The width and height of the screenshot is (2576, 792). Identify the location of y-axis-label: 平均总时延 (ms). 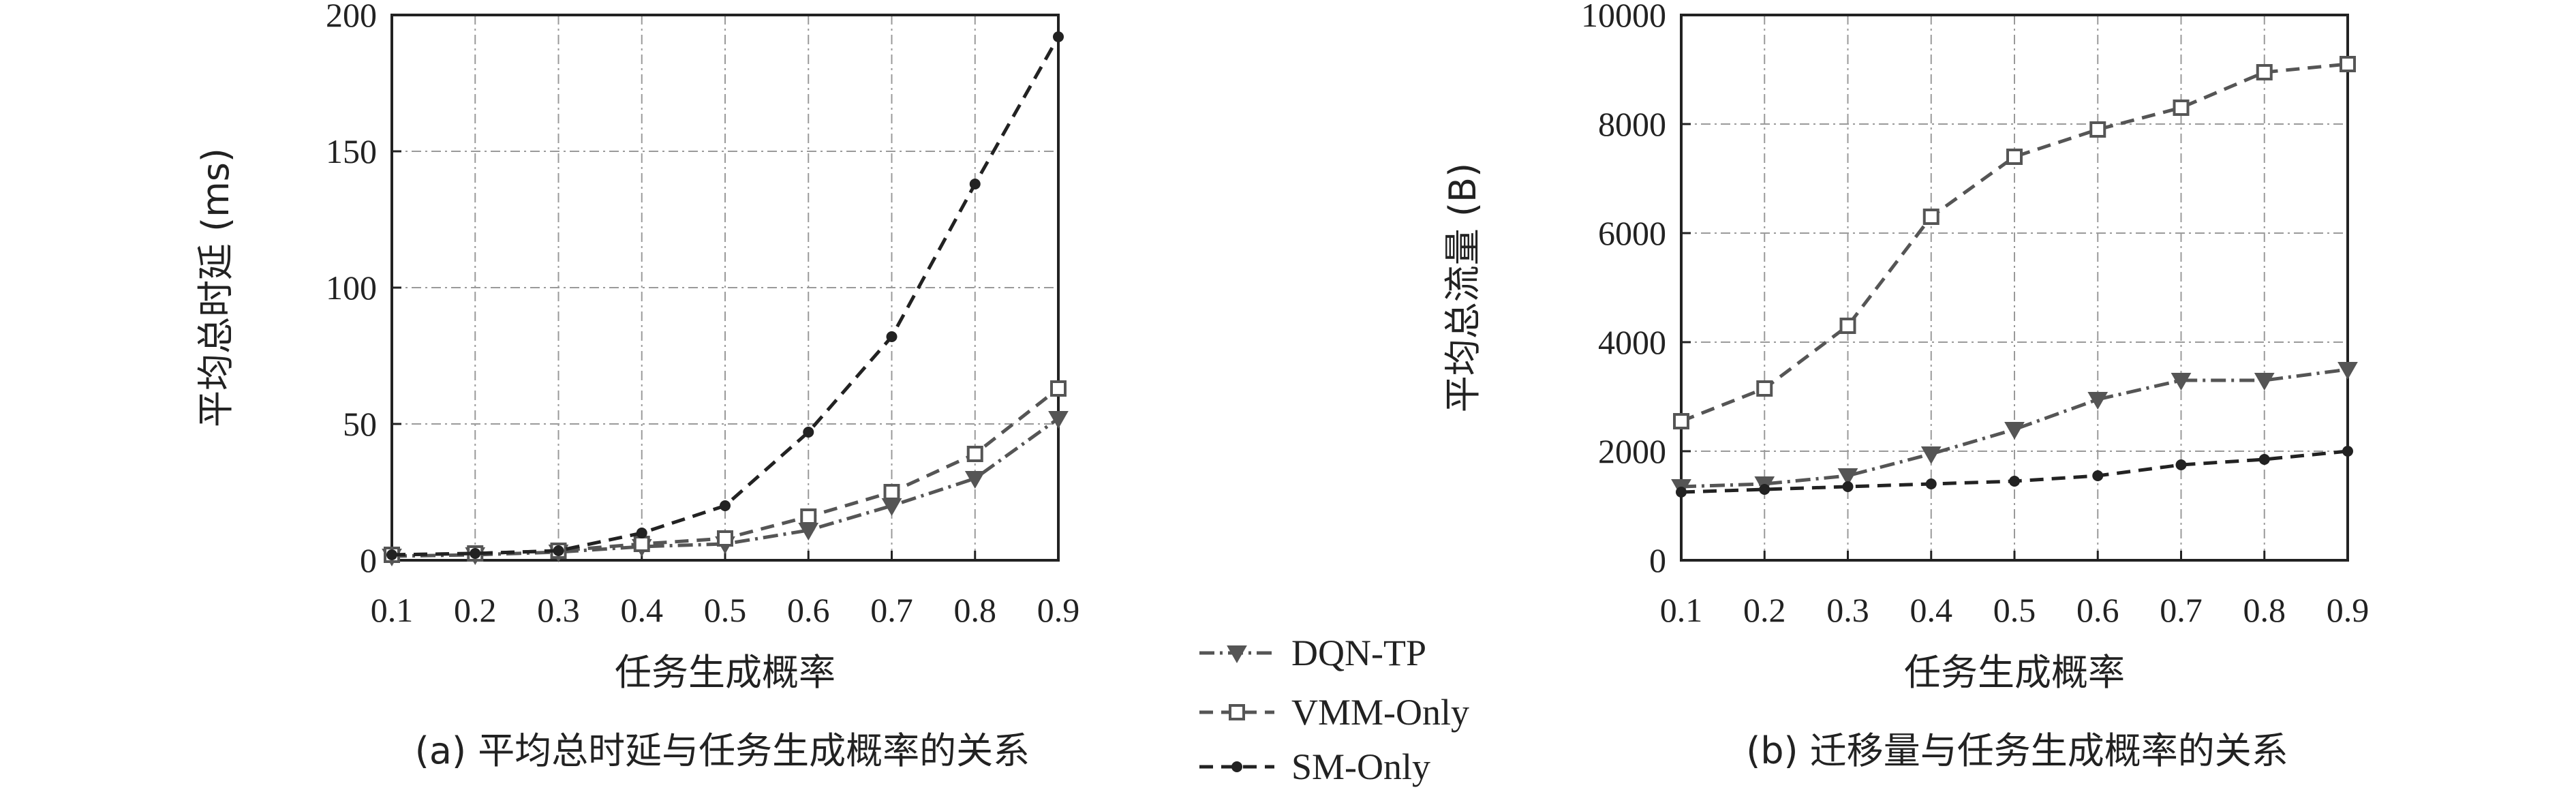
(216, 287).